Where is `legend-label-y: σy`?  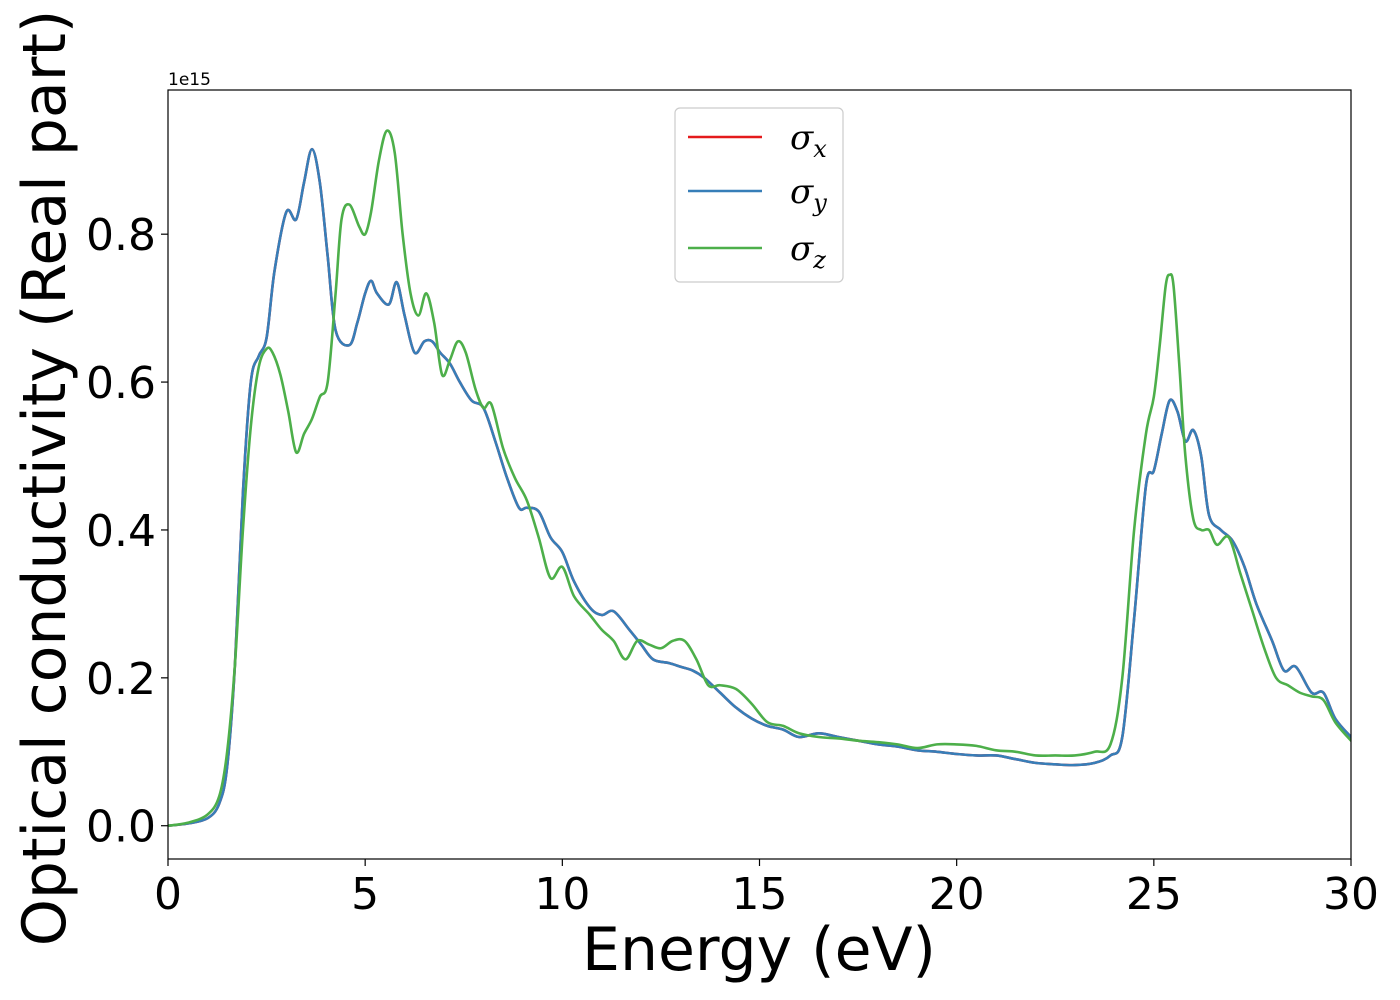
legend-label-y: σy is located at coordinates (808, 194).